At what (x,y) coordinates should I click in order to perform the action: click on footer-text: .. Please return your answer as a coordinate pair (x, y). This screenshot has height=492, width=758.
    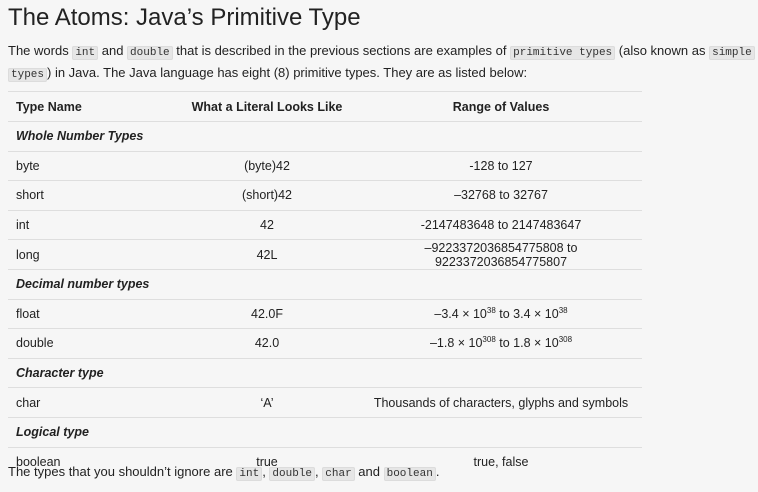
    Looking at the image, I should click on (437, 471).